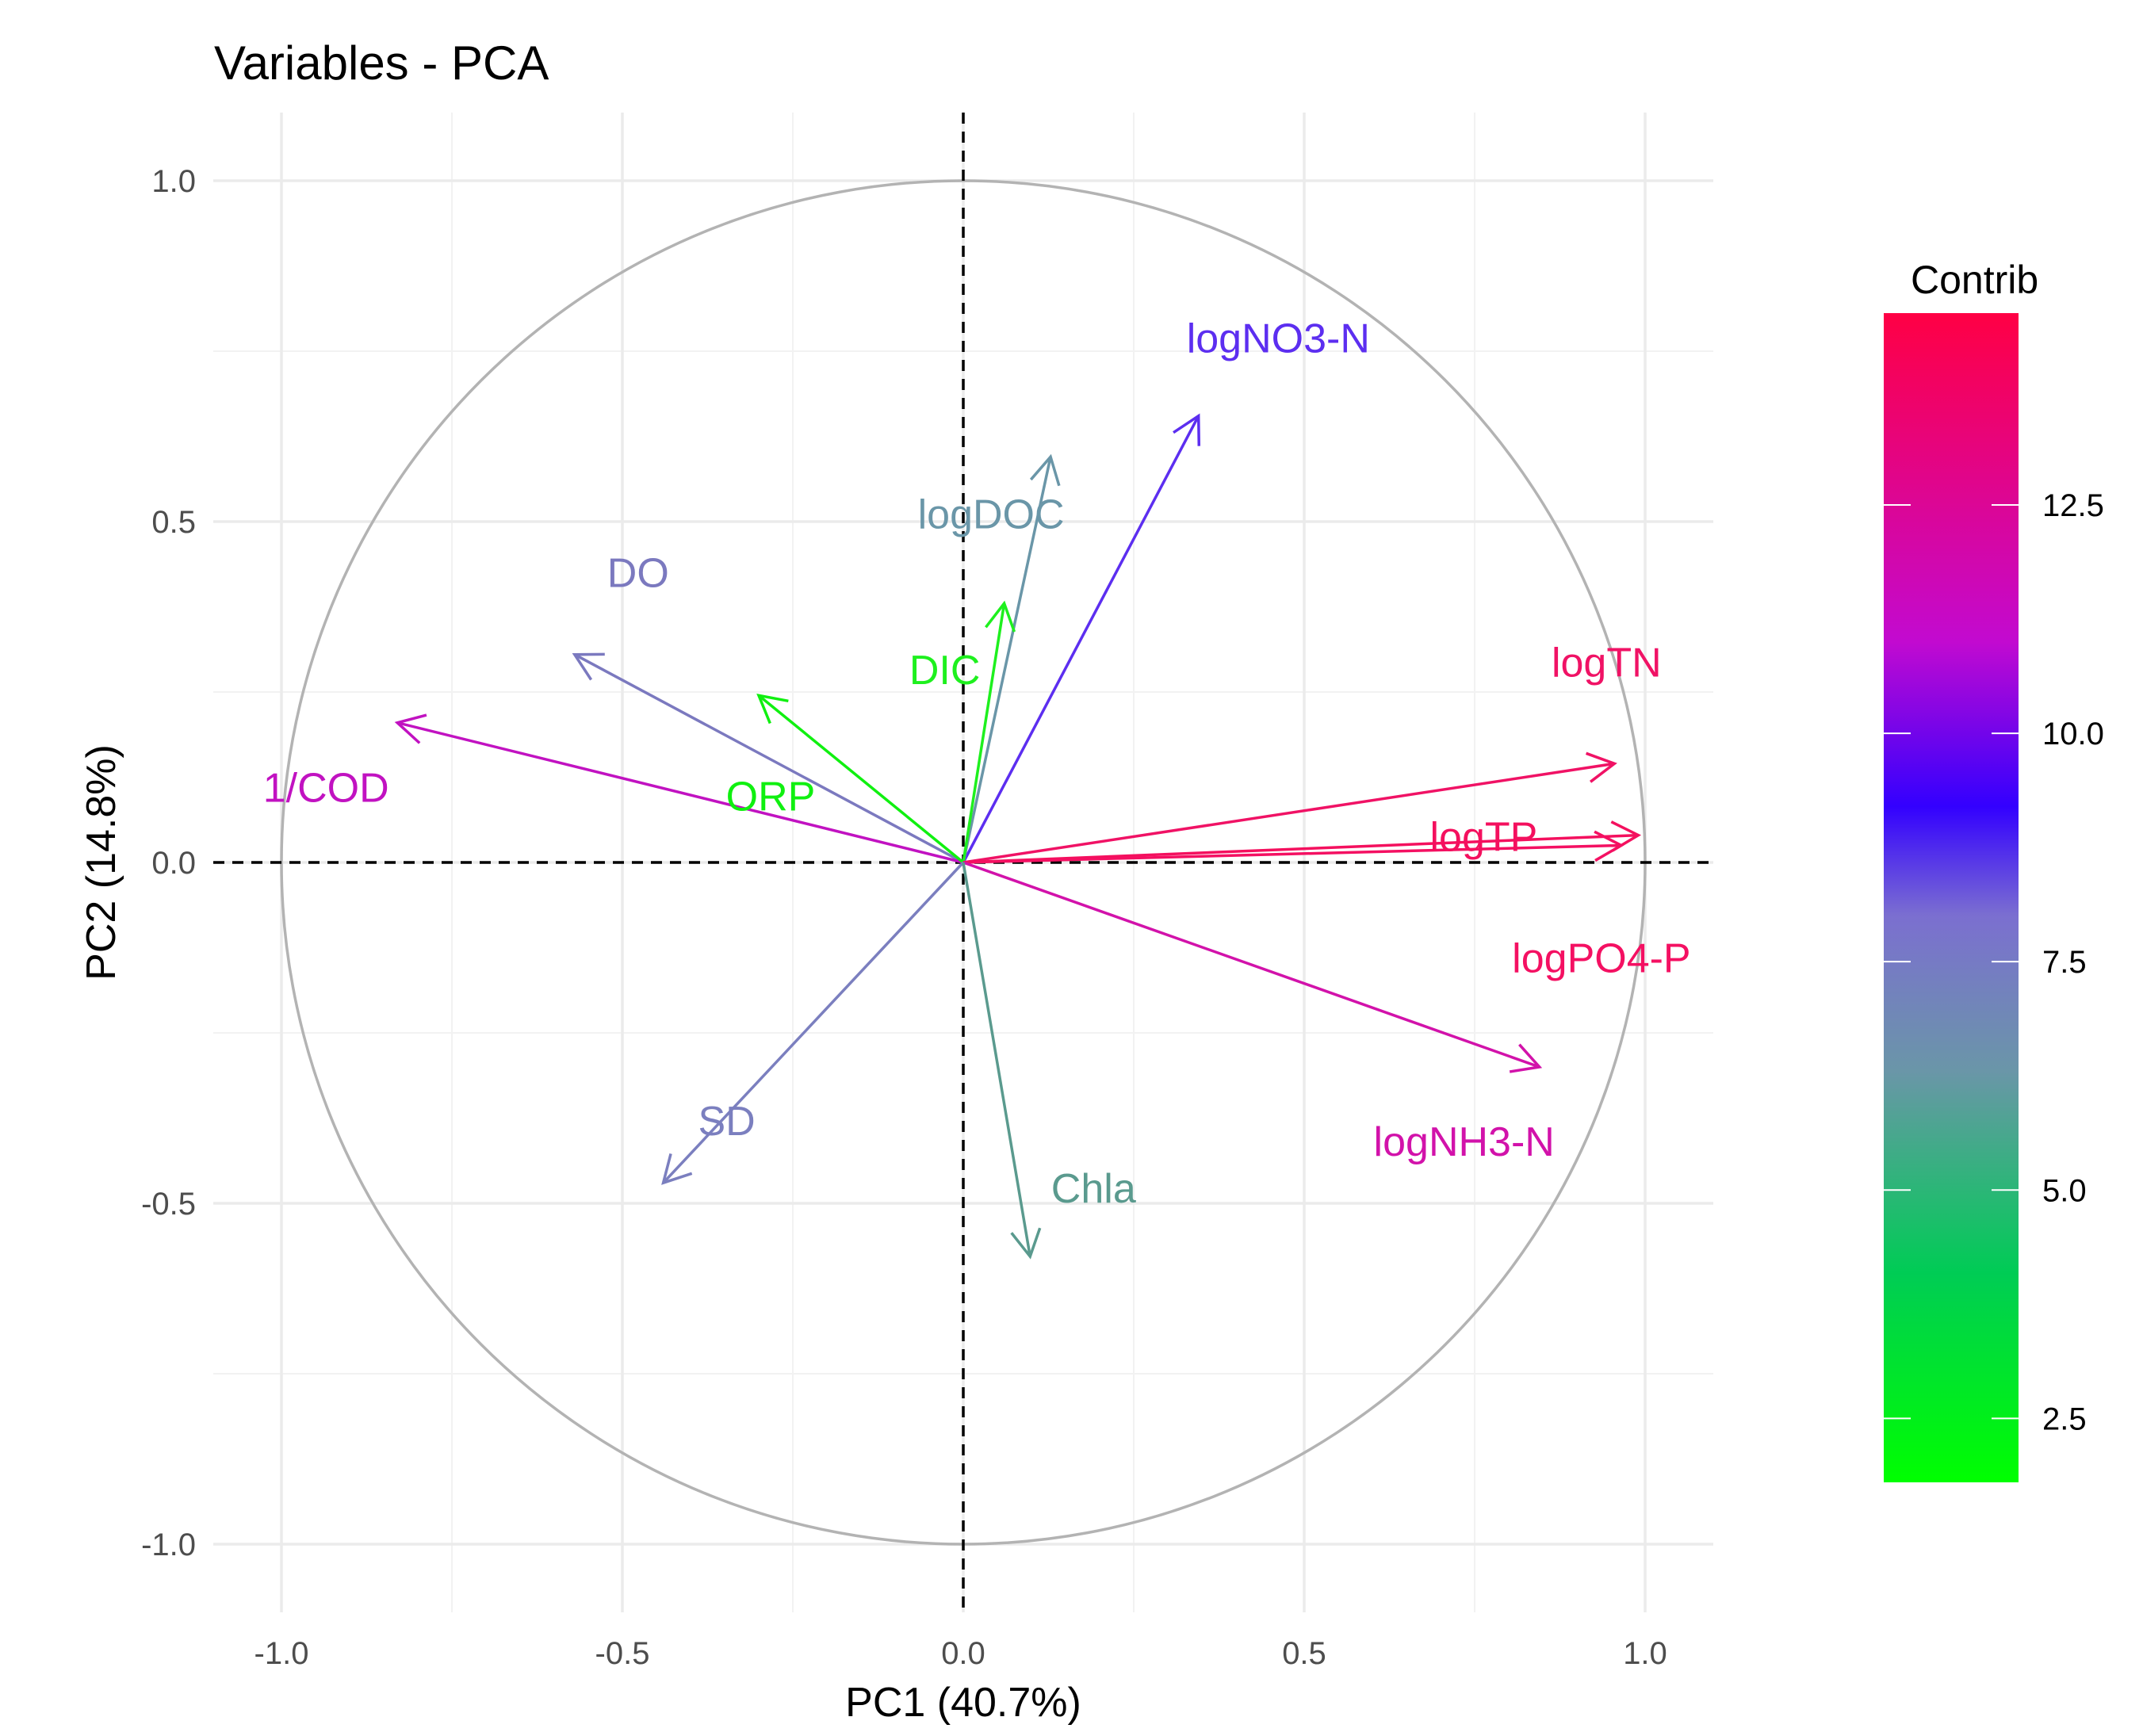  What do you see at coordinates (772, 709) in the screenshot?
I see `arrowhead-orp` at bounding box center [772, 709].